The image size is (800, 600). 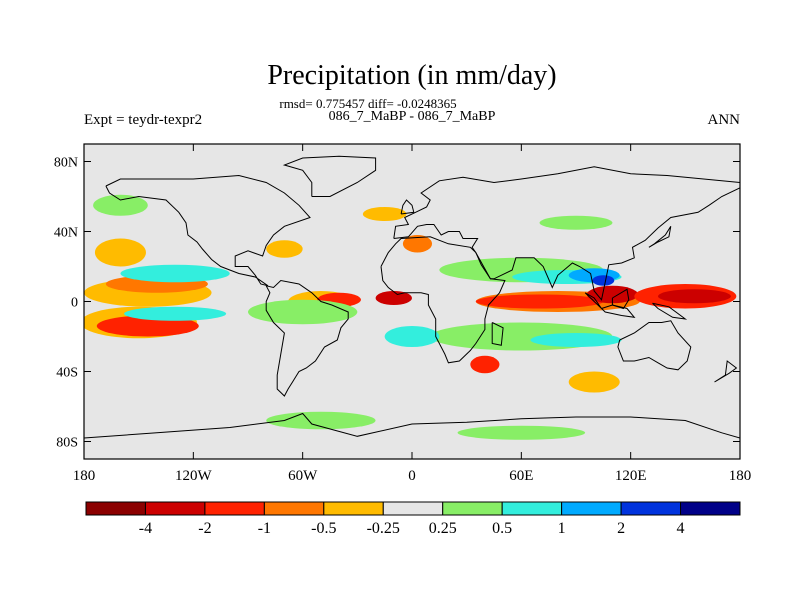 I want to click on y-tick-label: 80S, so click(x=67, y=443).